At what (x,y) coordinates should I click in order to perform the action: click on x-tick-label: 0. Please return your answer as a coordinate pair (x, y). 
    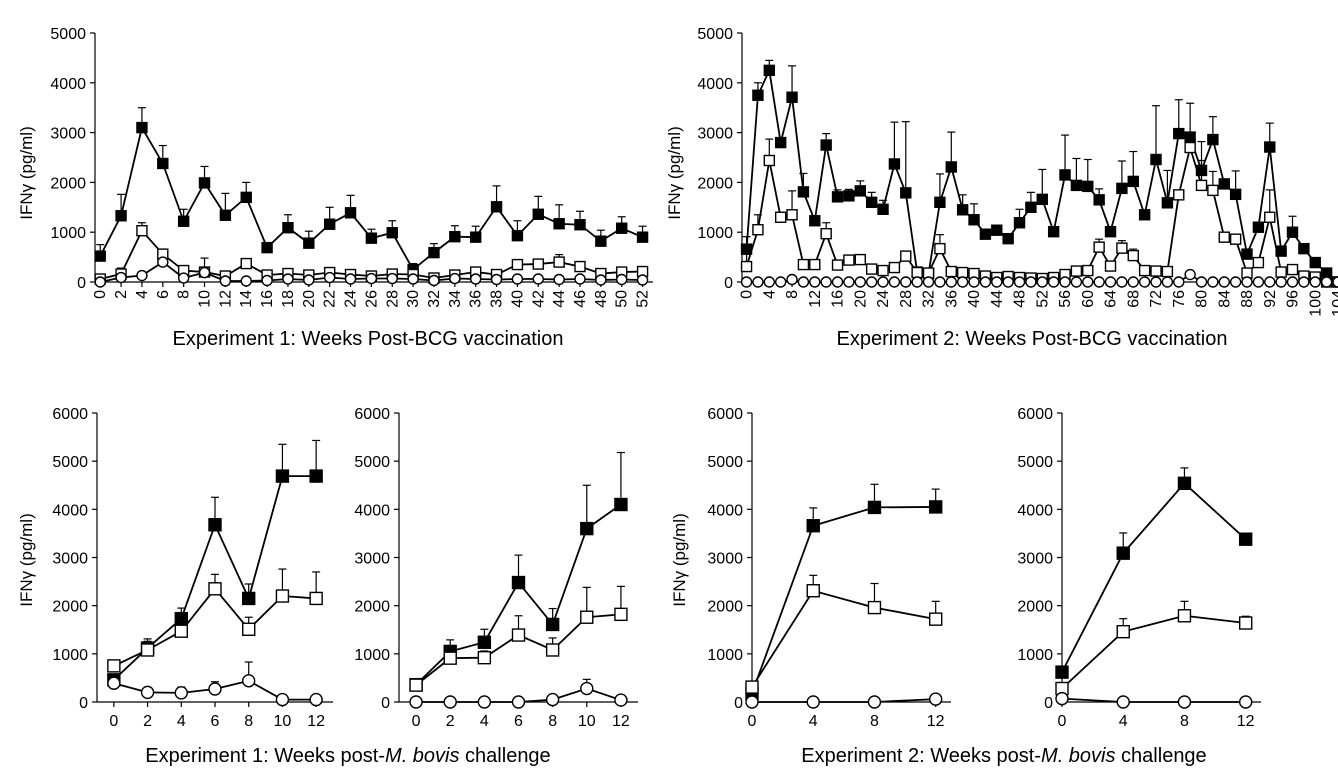
    Looking at the image, I should click on (100, 294).